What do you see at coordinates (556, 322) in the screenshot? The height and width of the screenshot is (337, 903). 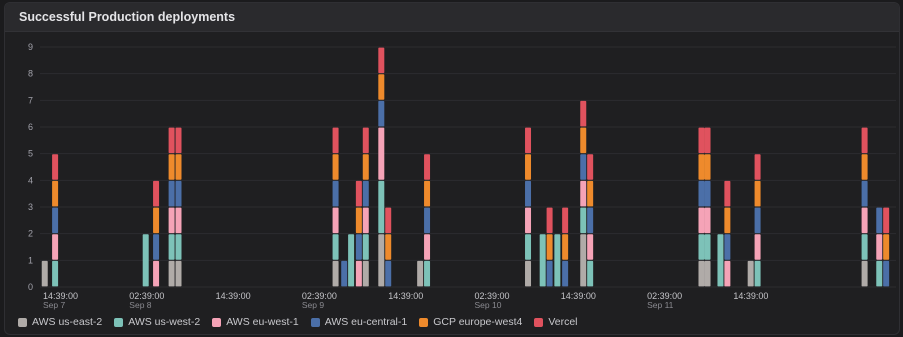 I see `legend-item: Vercel` at bounding box center [556, 322].